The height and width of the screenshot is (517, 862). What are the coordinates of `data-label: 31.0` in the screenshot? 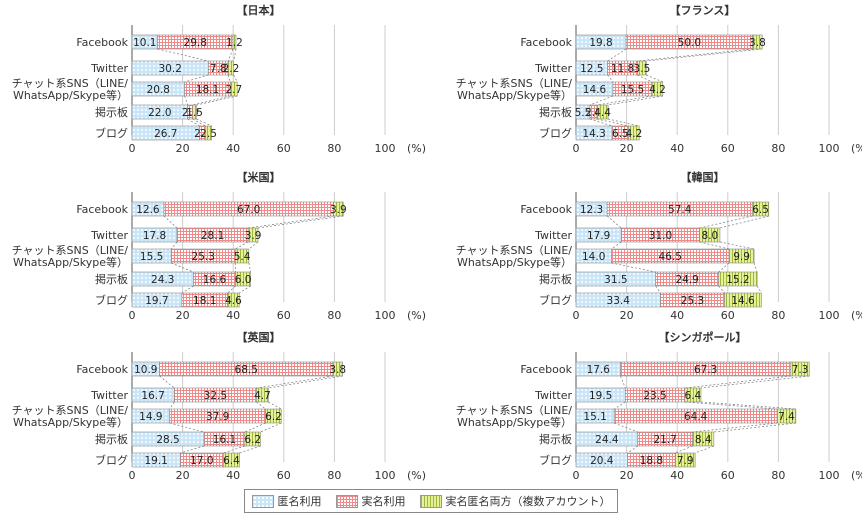 It's located at (660, 236).